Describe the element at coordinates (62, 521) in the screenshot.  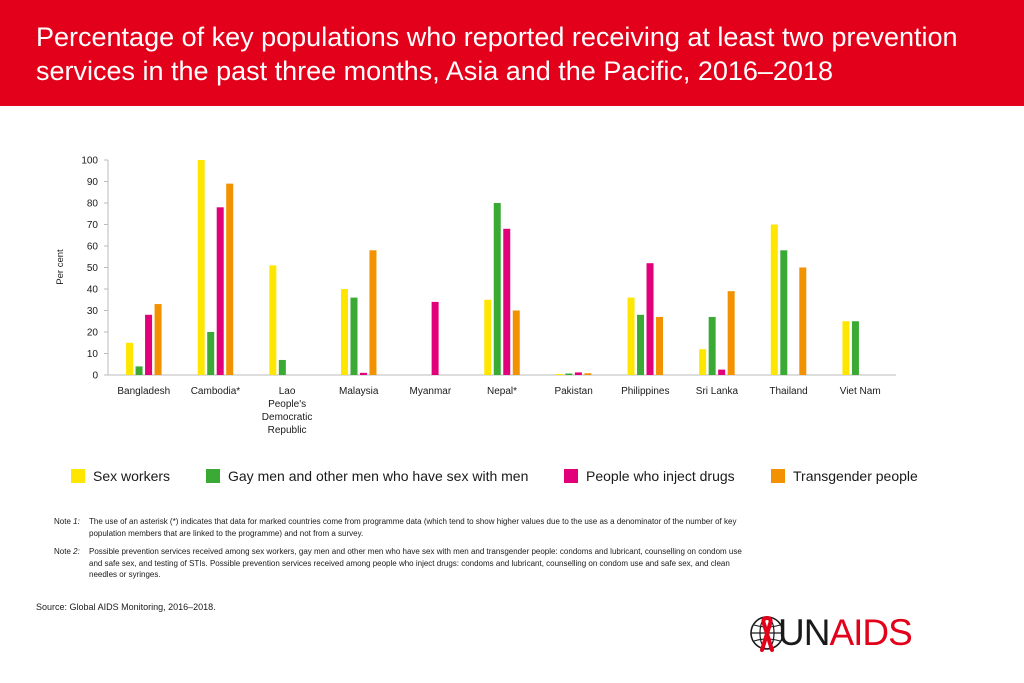
I see `note-1-word: Note` at that location.